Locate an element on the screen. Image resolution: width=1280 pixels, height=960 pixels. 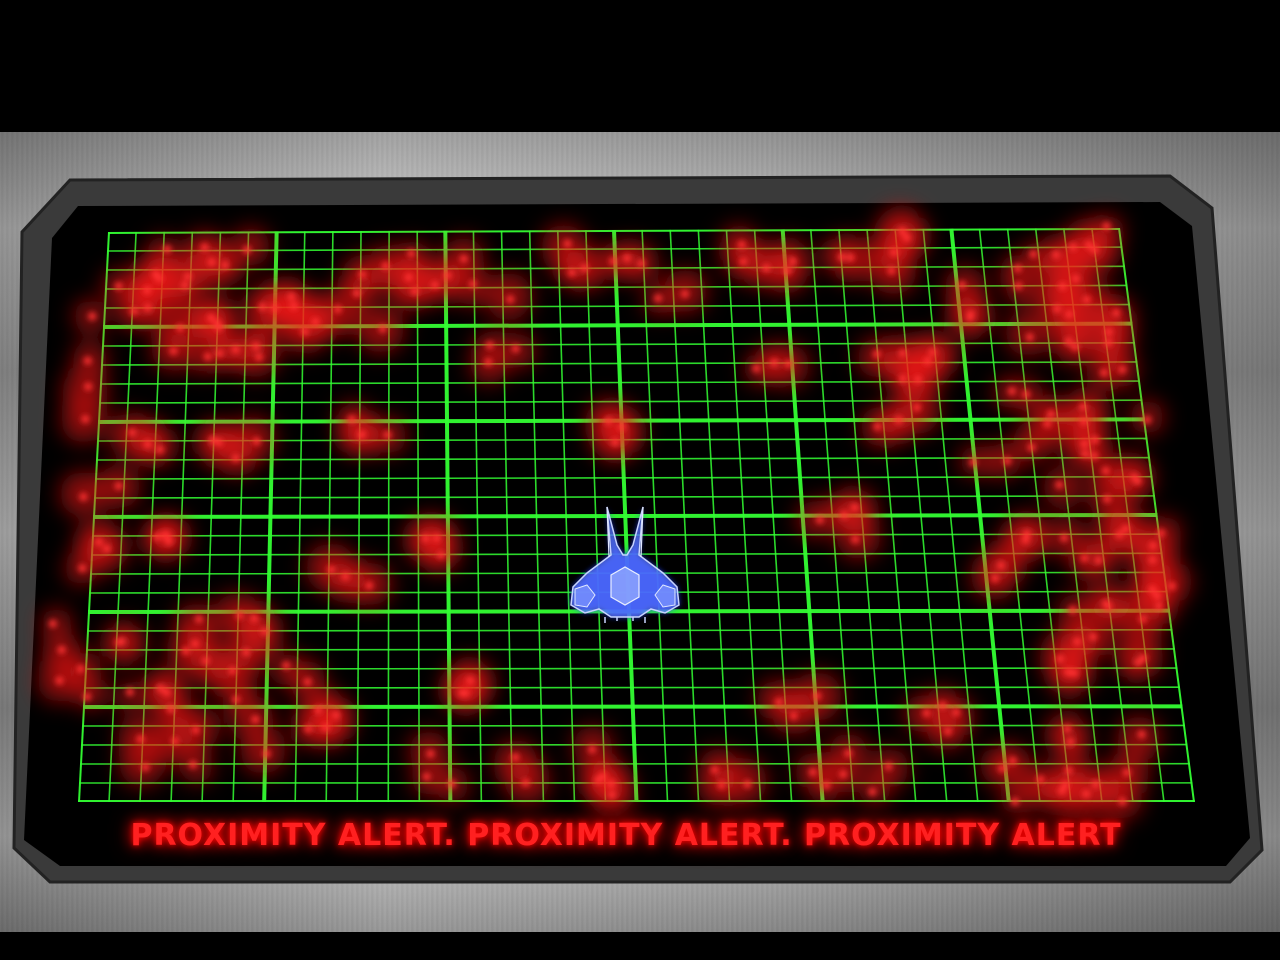
player-ship-icon is located at coordinates (625, 564).